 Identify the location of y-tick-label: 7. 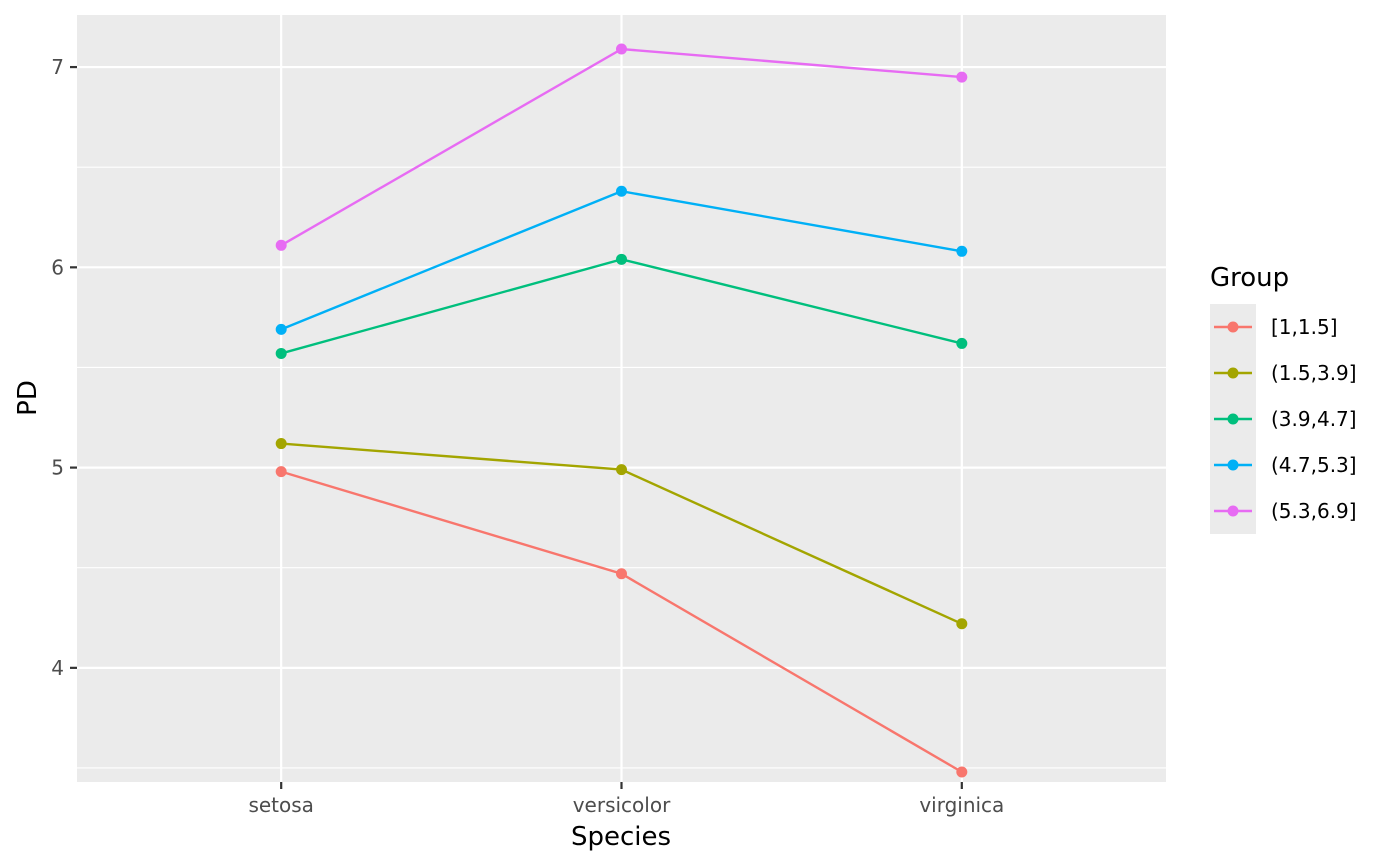
(57, 67).